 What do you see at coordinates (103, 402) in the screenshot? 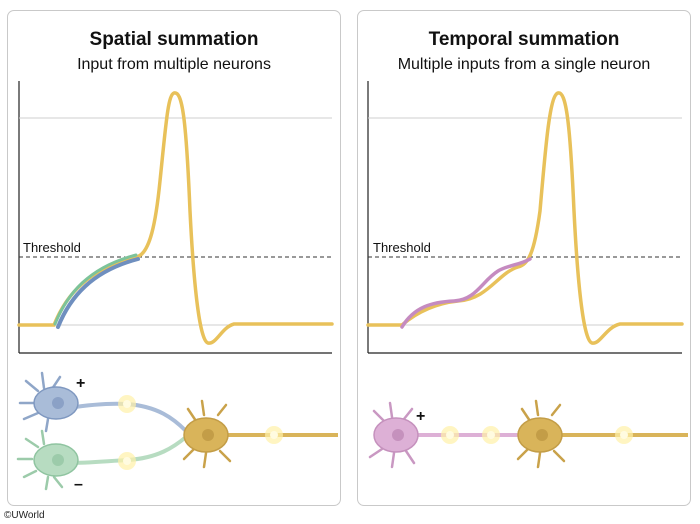
I see `blue-presynaptic-neuron` at bounding box center [103, 402].